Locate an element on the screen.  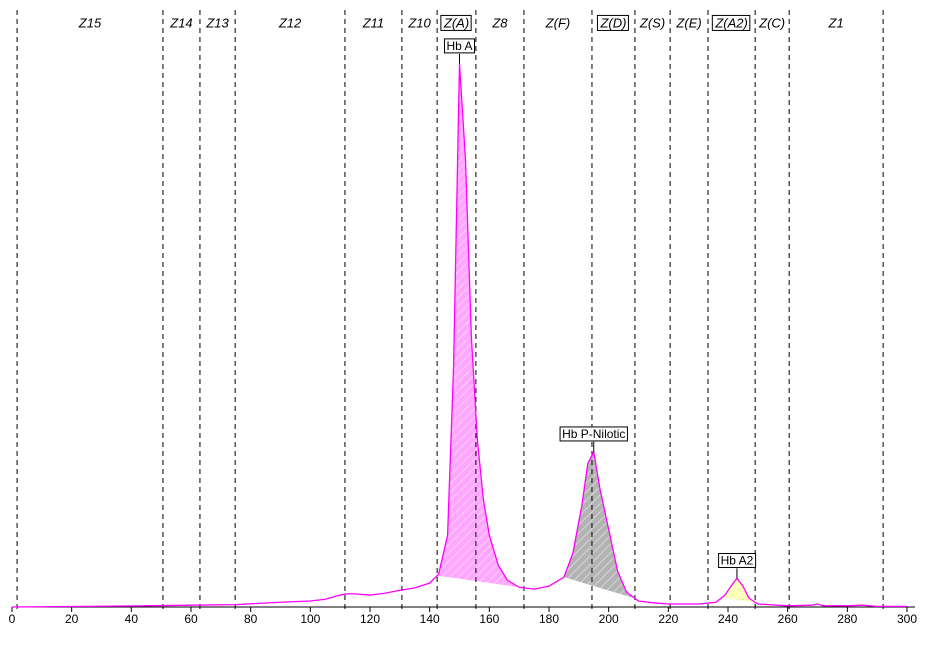
x-tick-label: 120 is located at coordinates (370, 619).